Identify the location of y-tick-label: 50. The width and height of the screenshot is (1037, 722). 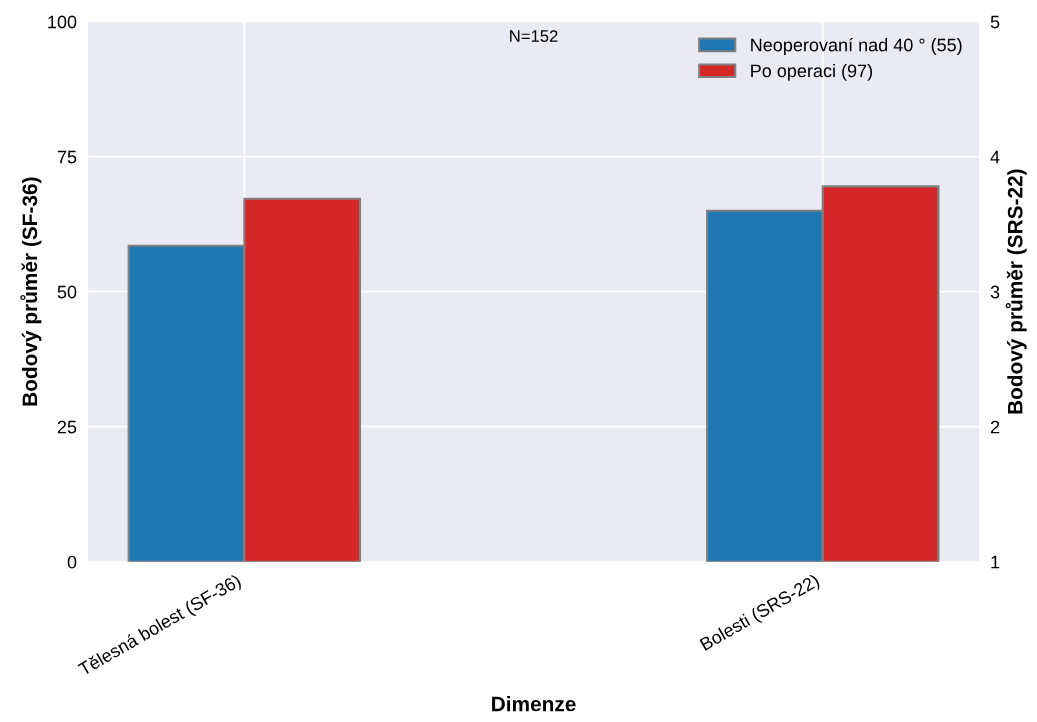
(67, 292).